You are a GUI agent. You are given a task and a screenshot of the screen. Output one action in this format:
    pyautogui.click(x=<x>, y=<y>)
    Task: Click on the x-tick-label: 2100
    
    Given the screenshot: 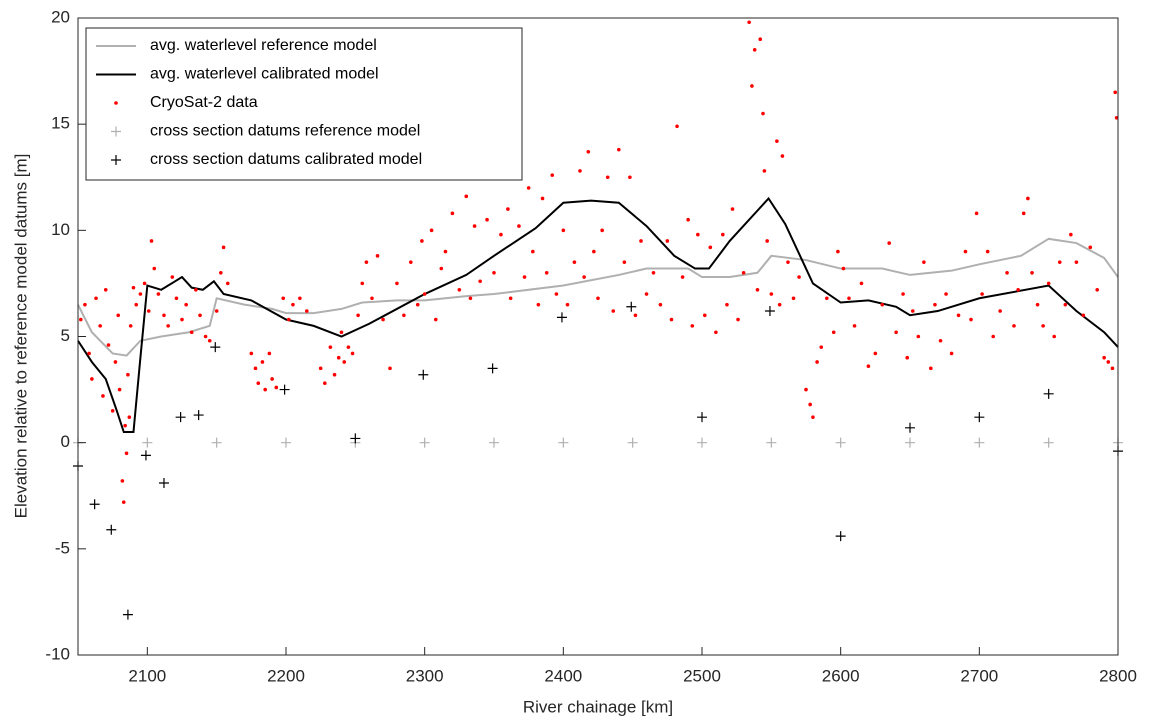 What is the action you would take?
    pyautogui.click(x=147, y=675)
    